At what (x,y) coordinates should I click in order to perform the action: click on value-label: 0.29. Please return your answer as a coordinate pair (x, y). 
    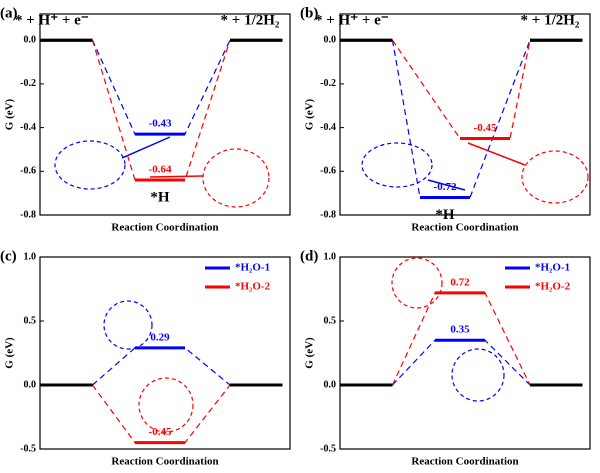
    Looking at the image, I should click on (160, 337).